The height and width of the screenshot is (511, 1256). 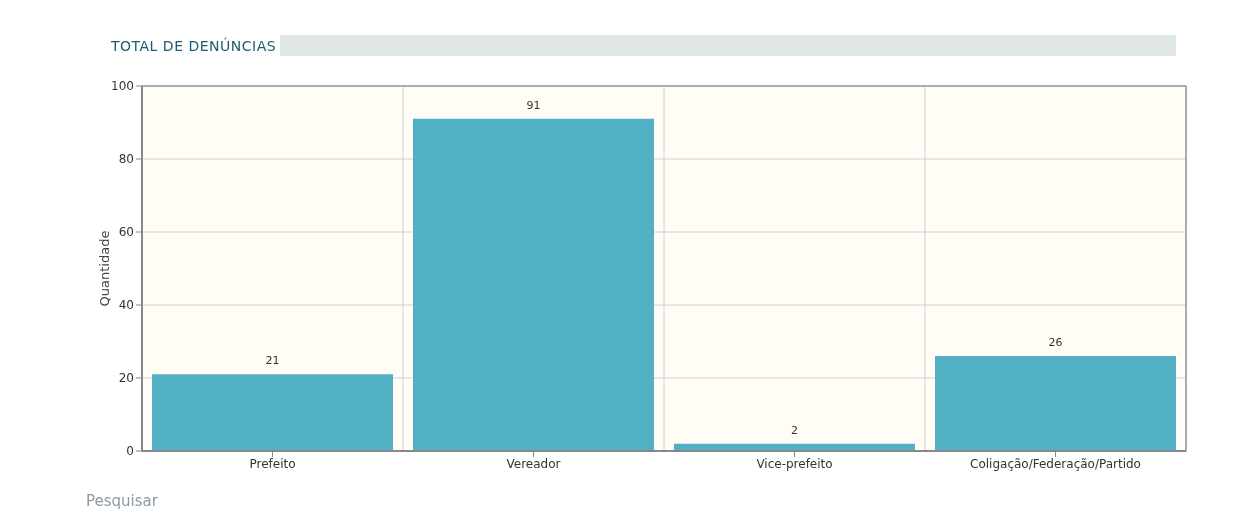 What do you see at coordinates (126, 305) in the screenshot?
I see `y-tick-label: 40` at bounding box center [126, 305].